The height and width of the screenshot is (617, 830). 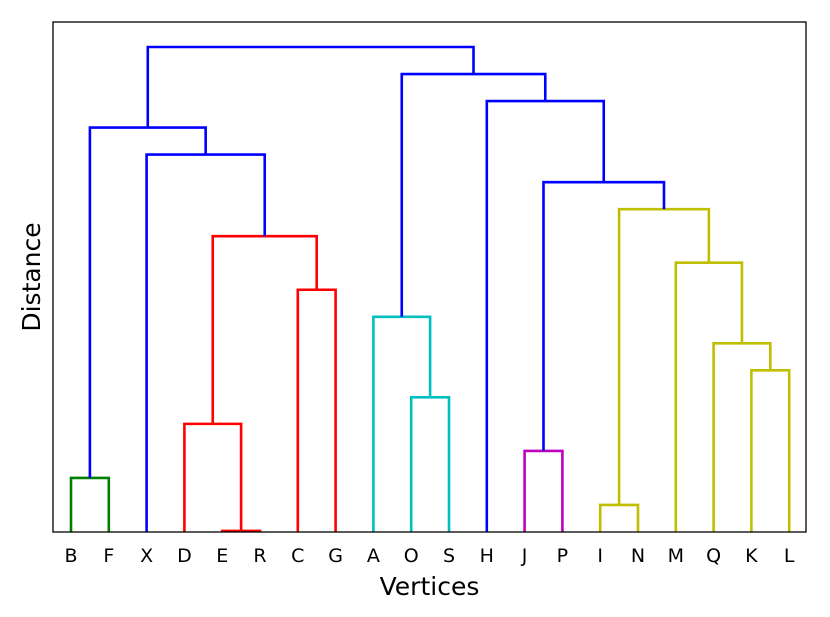 I want to click on x-tick-label: R, so click(x=259, y=556).